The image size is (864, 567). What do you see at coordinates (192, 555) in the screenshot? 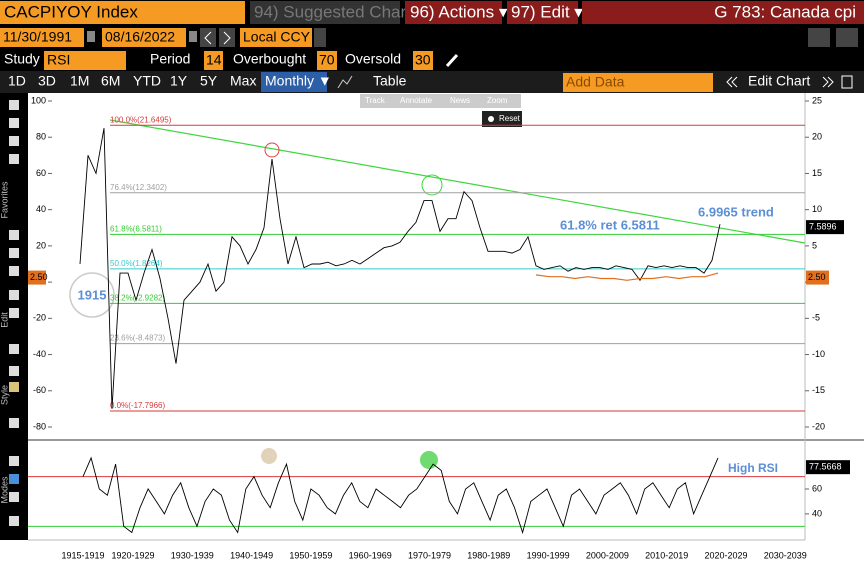
I see `x-tick-label: 1930-1939` at bounding box center [192, 555].